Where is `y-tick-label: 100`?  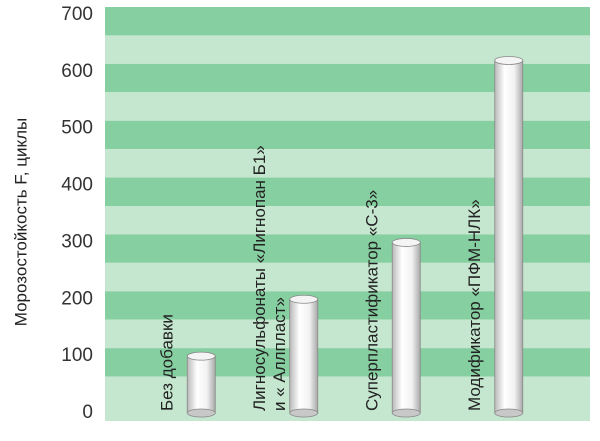 y-tick-label: 100 is located at coordinates (77, 355).